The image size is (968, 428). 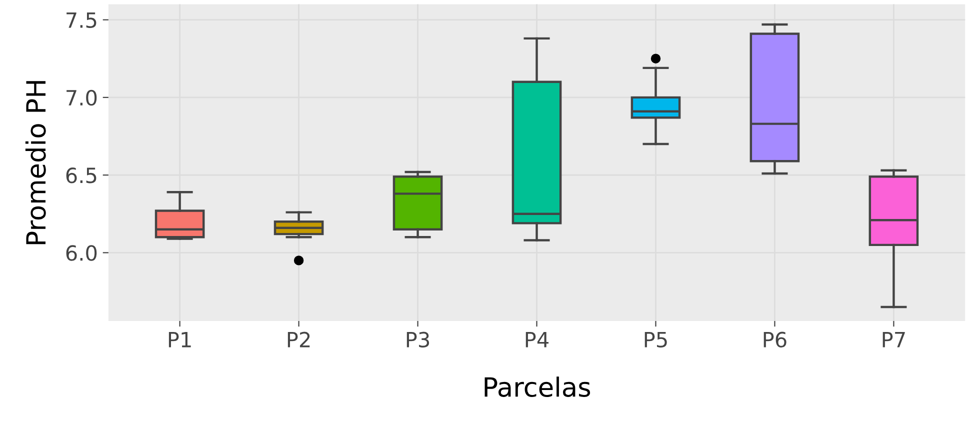 I want to click on x-tick-label: P5, so click(x=655, y=340).